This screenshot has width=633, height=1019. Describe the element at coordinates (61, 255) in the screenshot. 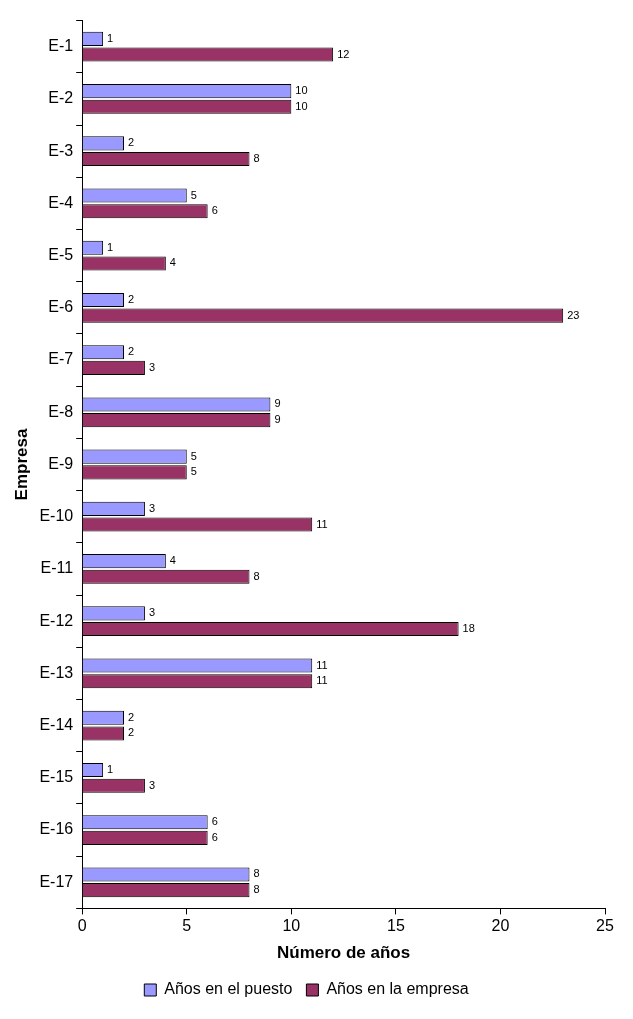

I see `y-tick-label: E-5` at that location.